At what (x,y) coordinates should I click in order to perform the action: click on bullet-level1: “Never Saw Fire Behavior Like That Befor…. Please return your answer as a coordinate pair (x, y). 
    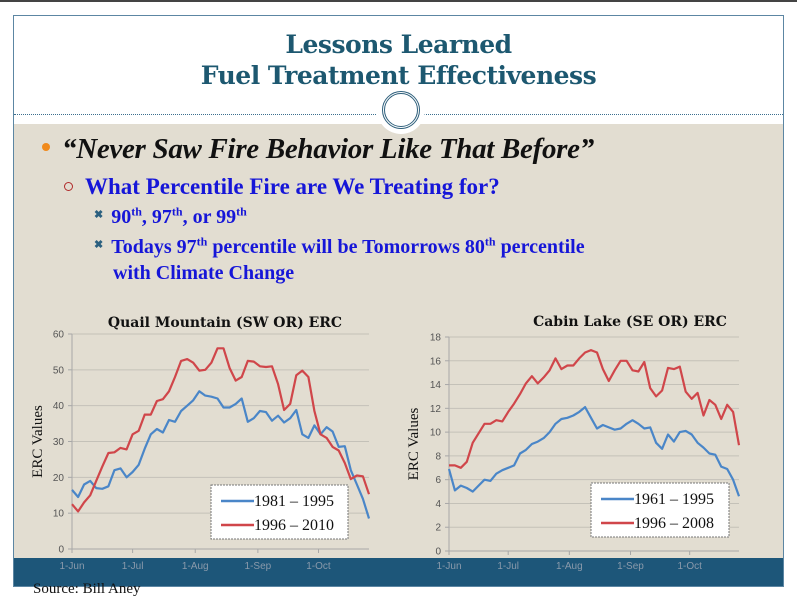
    Looking at the image, I should click on (318, 149).